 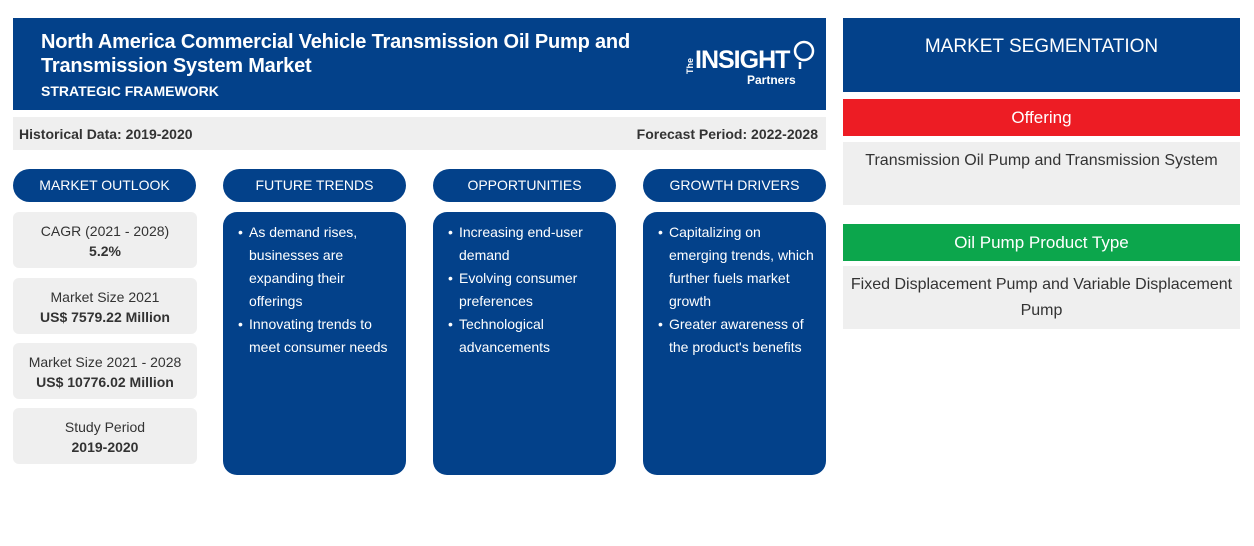 What do you see at coordinates (105, 317) in the screenshot?
I see `market-size-2021-value: US$ 7579.22 Million` at bounding box center [105, 317].